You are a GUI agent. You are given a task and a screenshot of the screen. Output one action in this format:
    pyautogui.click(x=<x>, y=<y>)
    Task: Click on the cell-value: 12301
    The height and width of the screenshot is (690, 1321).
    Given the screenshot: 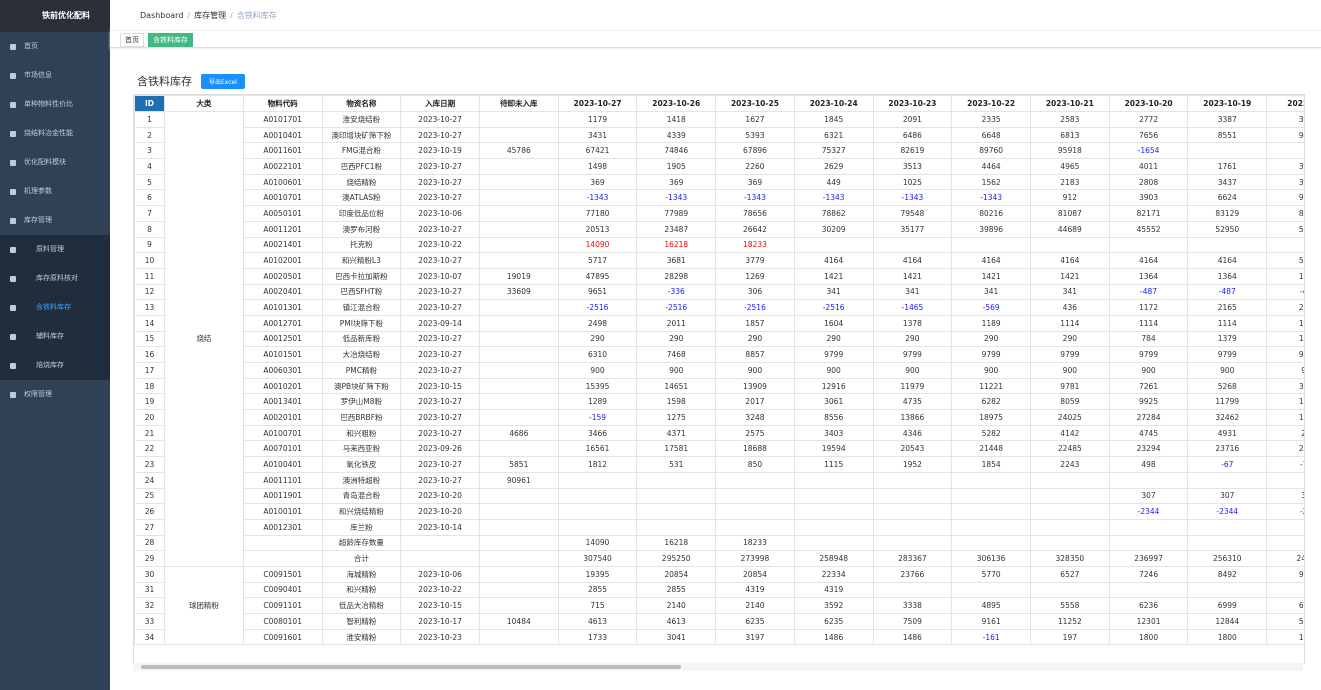 What is the action you would take?
    pyautogui.click(x=1148, y=621)
    